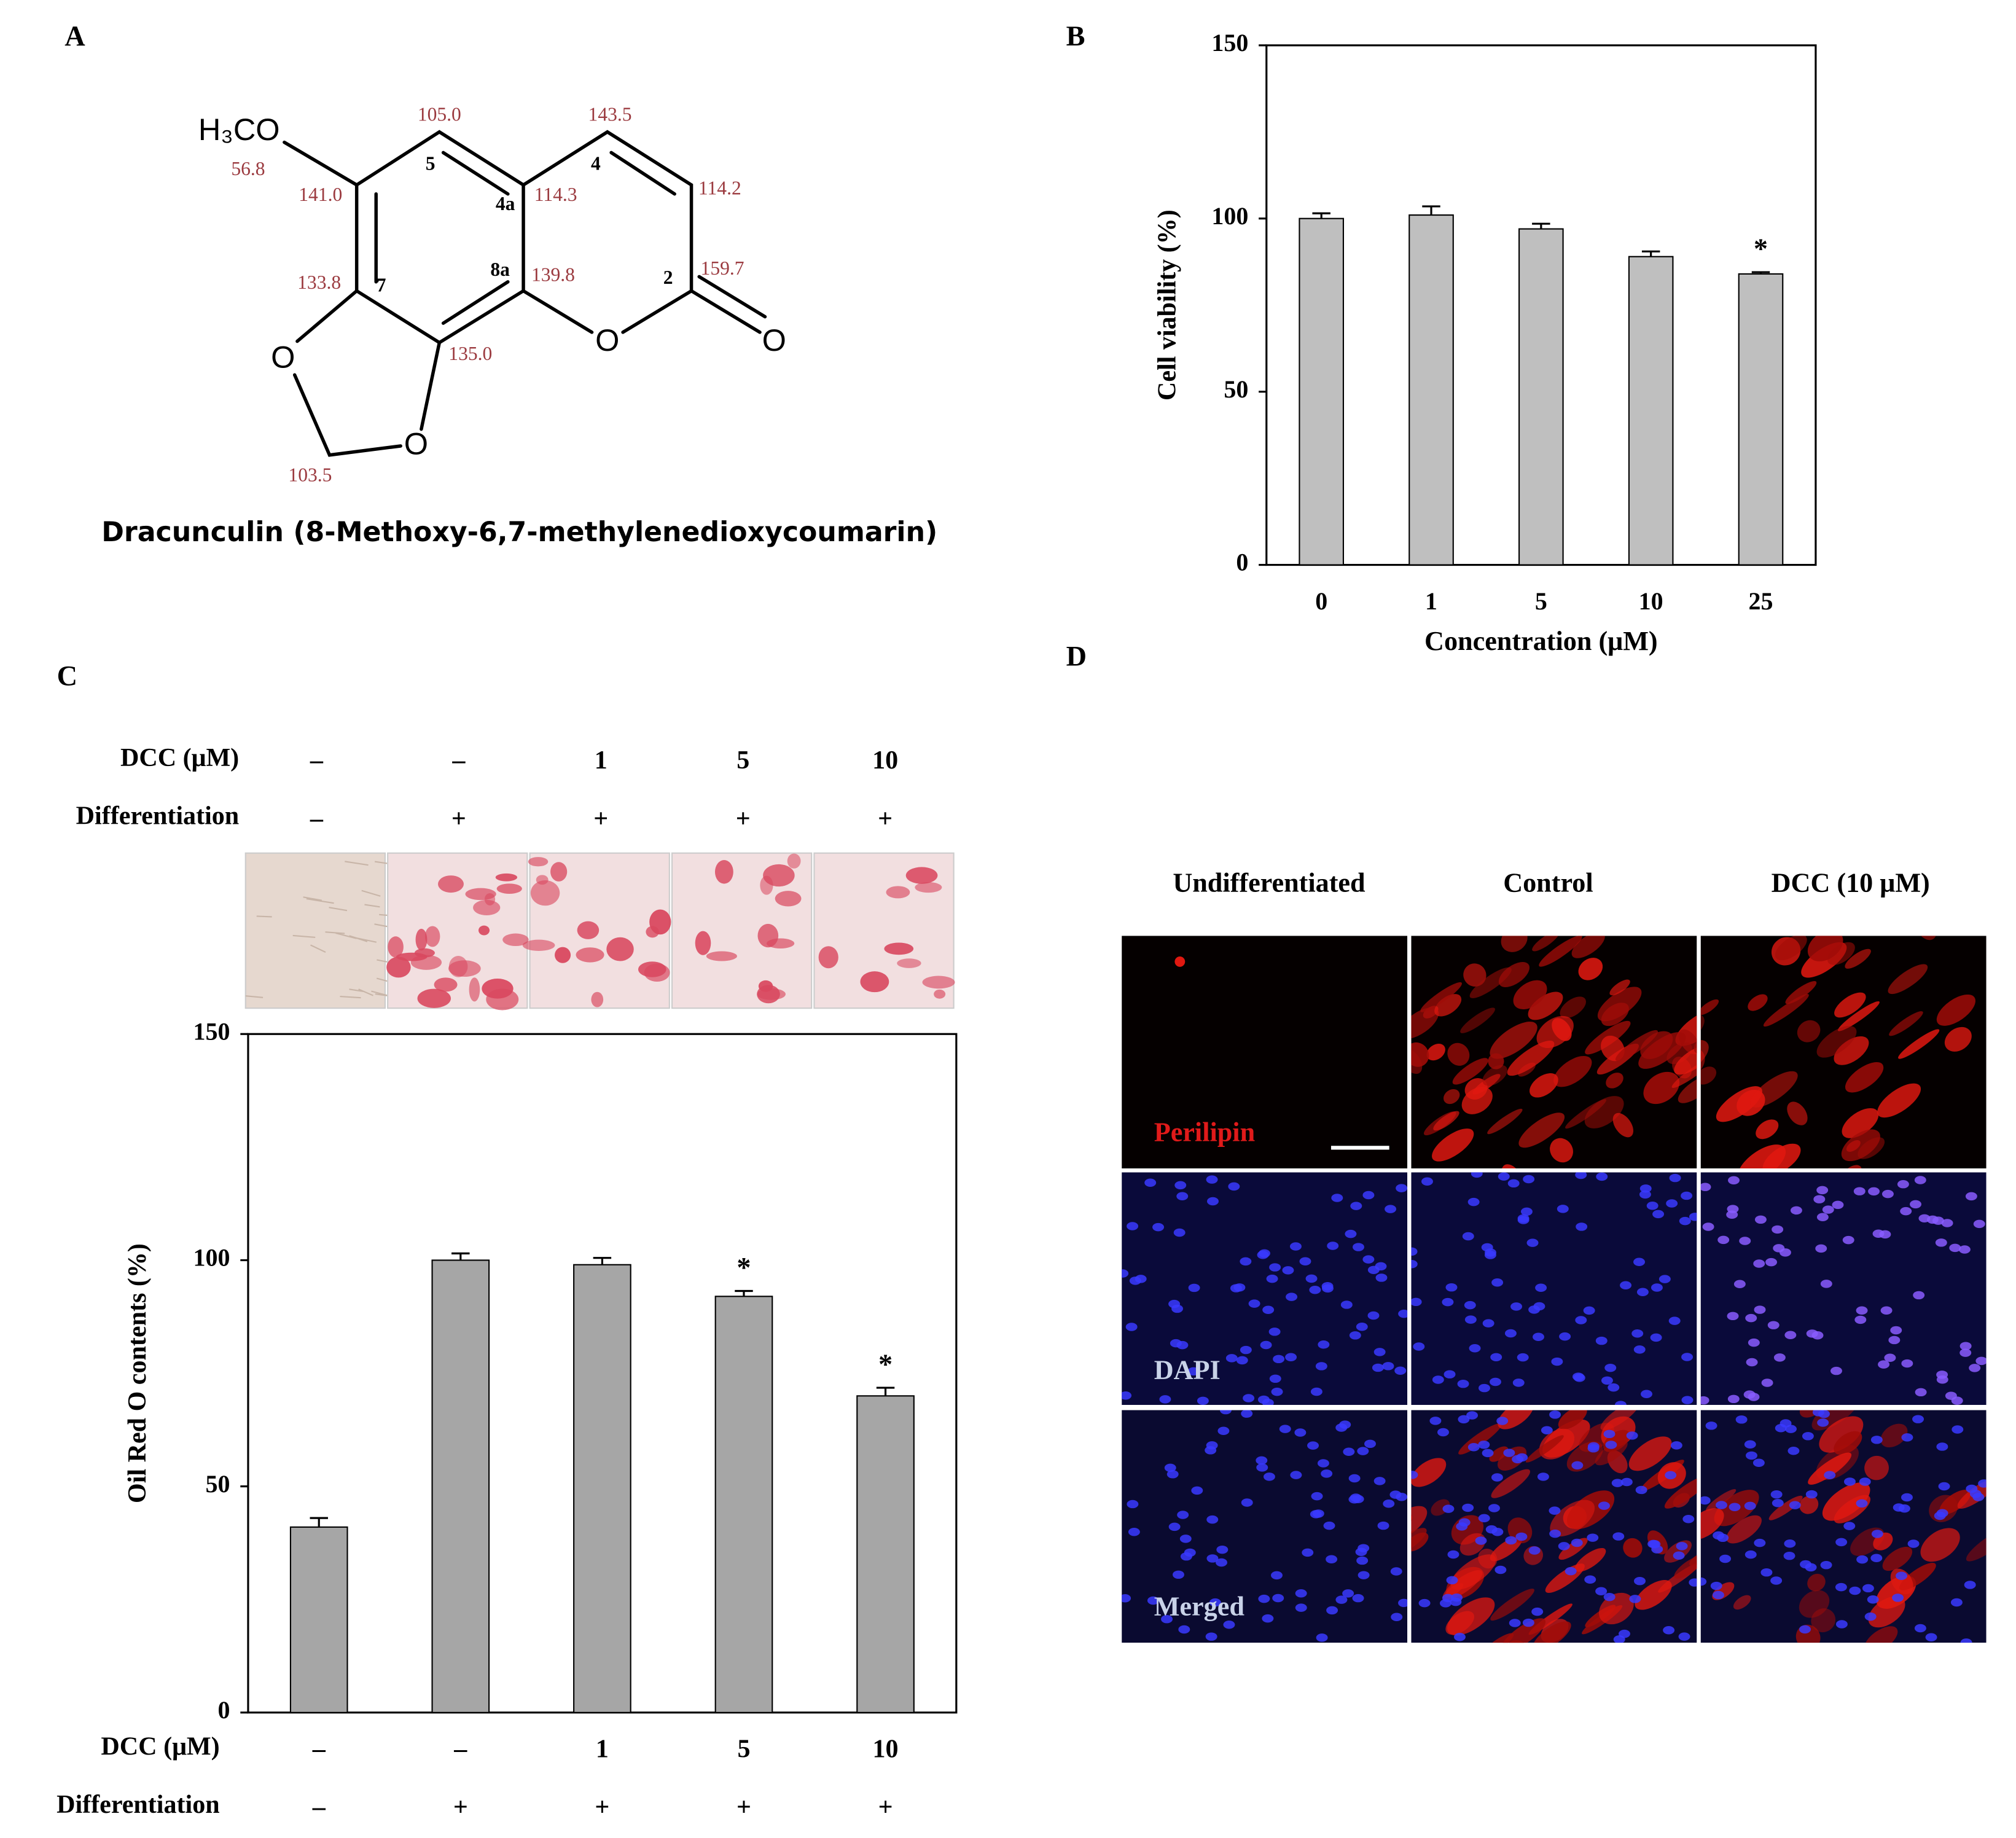 The width and height of the screenshot is (2016, 1838). What do you see at coordinates (1761, 601) in the screenshot?
I see `x-tick-label: 25` at bounding box center [1761, 601].